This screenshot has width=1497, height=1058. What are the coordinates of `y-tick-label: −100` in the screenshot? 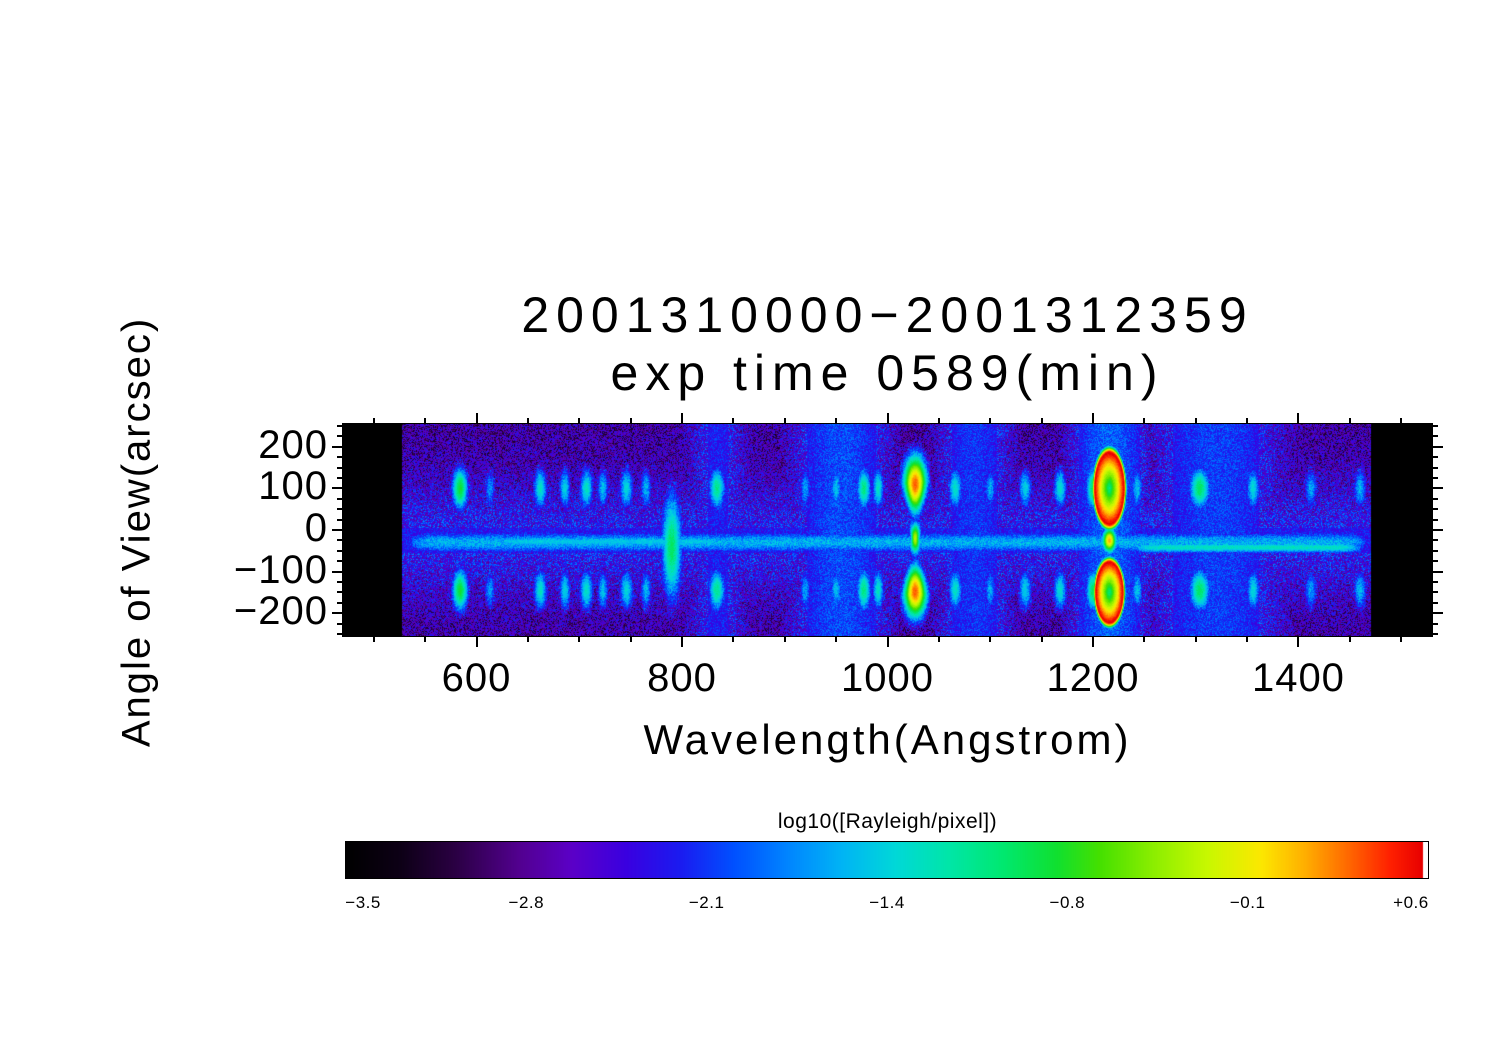 It's located at (280, 569).